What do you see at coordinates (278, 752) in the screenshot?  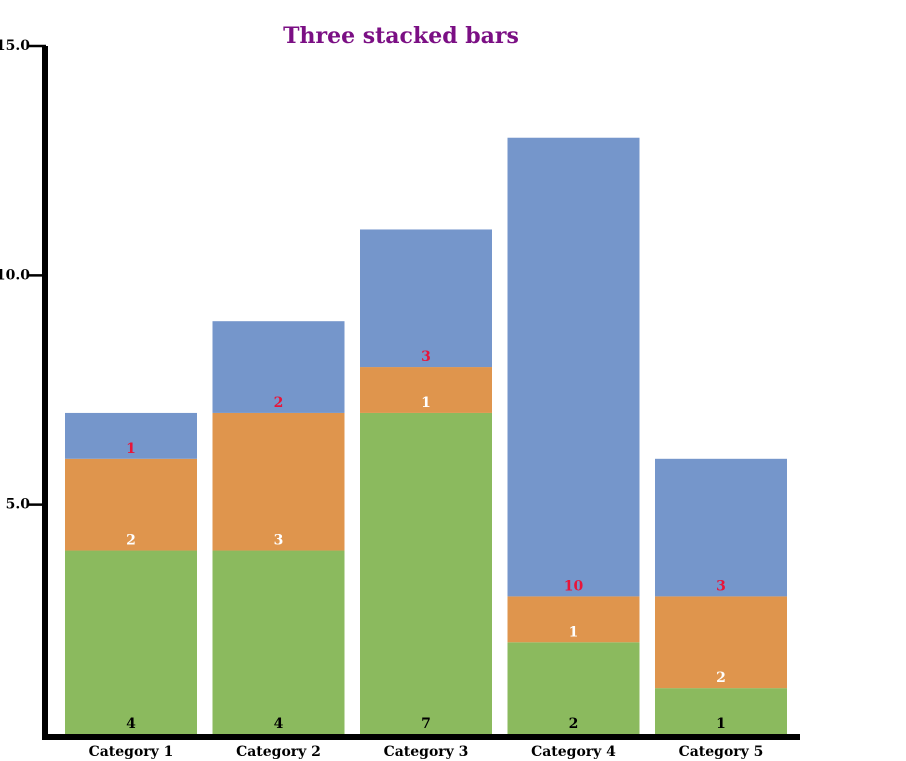 I see `x-tick-label: Category 2` at bounding box center [278, 752].